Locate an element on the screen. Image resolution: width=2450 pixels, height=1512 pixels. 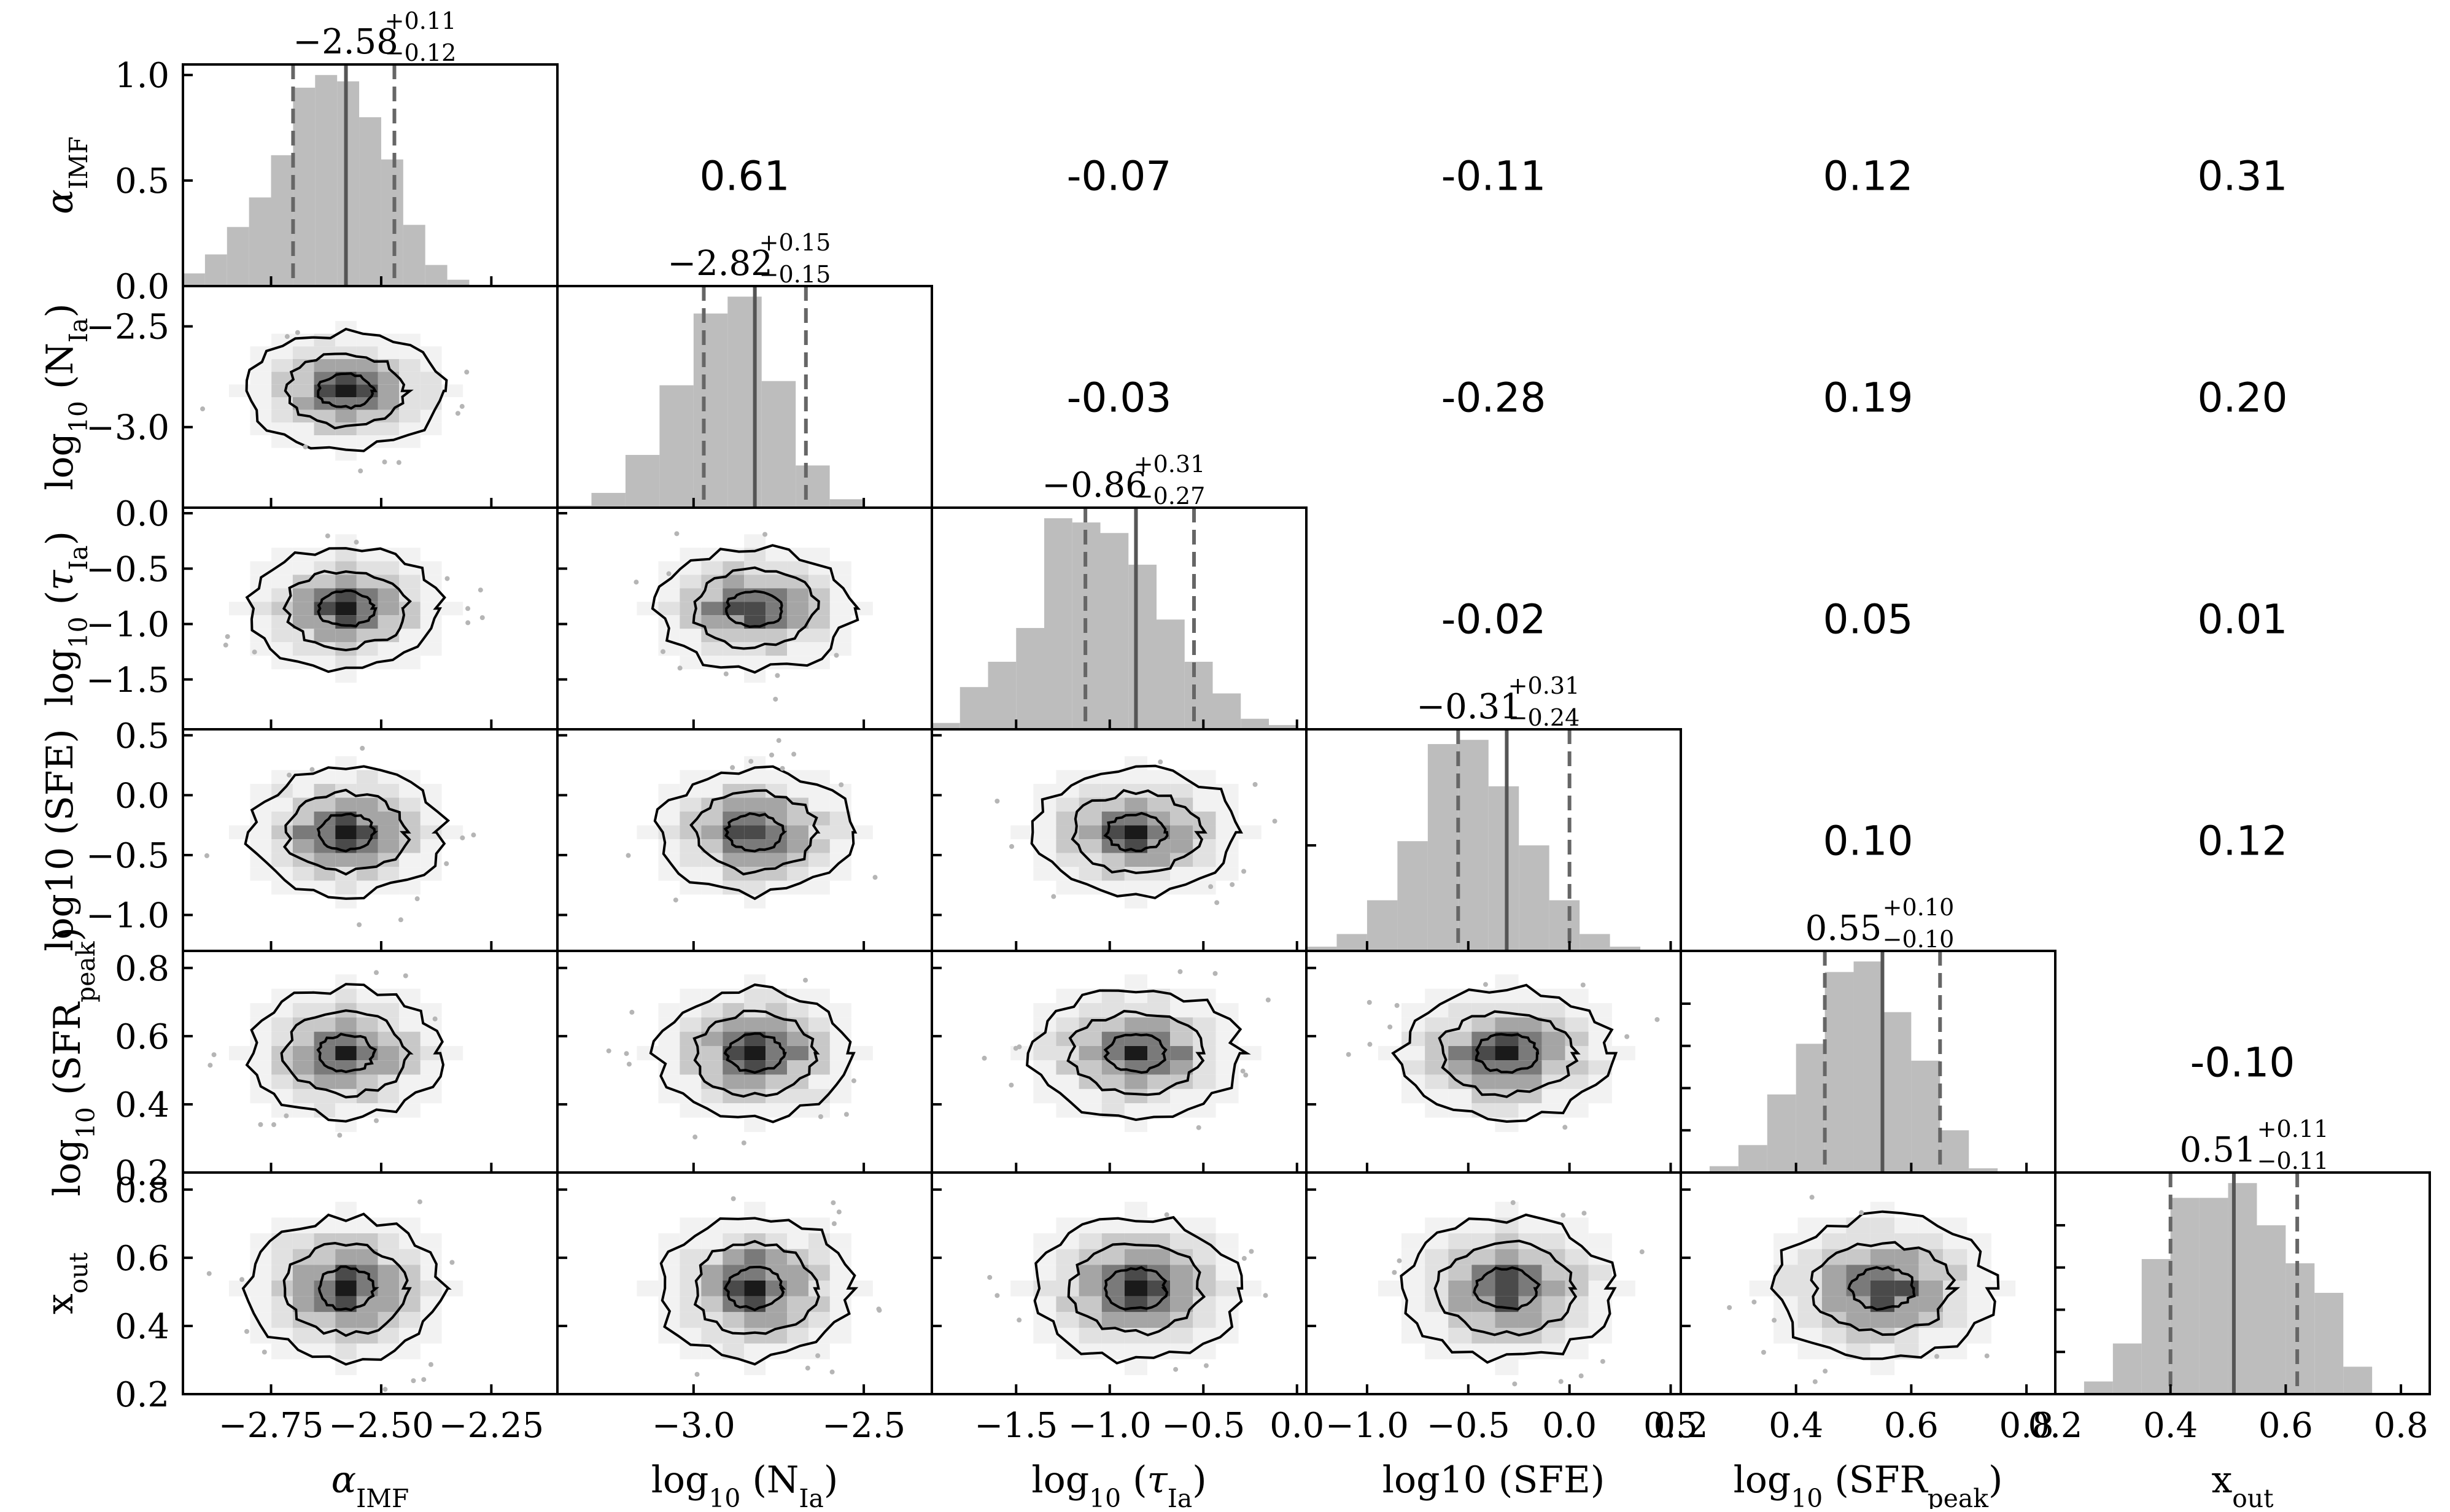
y-tick-label: −2.5 is located at coordinates (127, 327).